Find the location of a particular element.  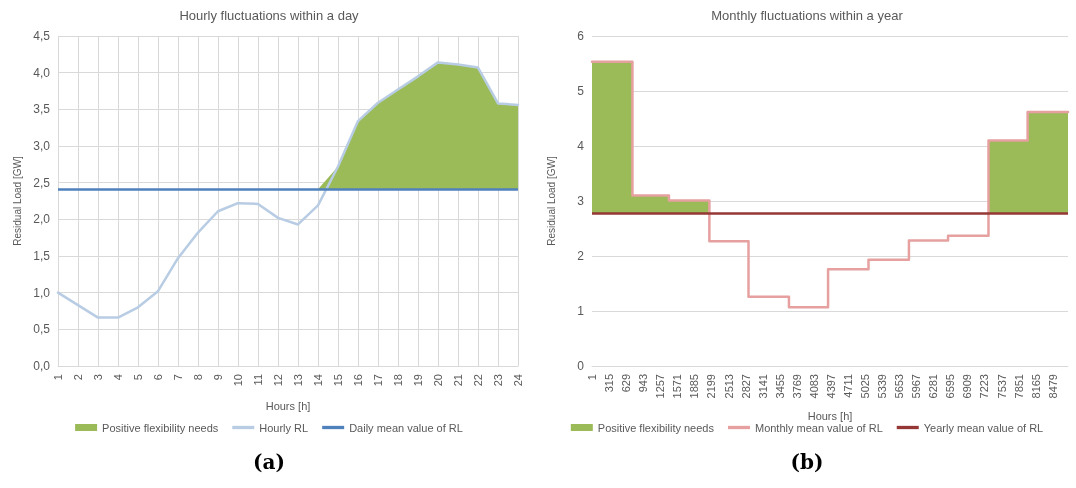

y-tick-label: 5 is located at coordinates (581, 91).